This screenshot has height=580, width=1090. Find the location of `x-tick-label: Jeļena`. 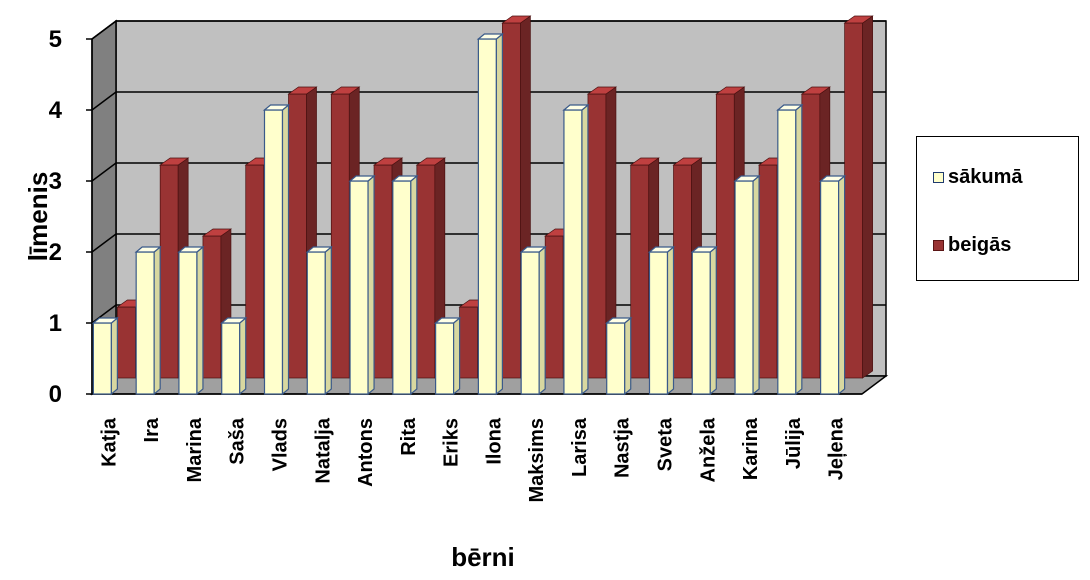

x-tick-label: Jeļena is located at coordinates (837, 448).